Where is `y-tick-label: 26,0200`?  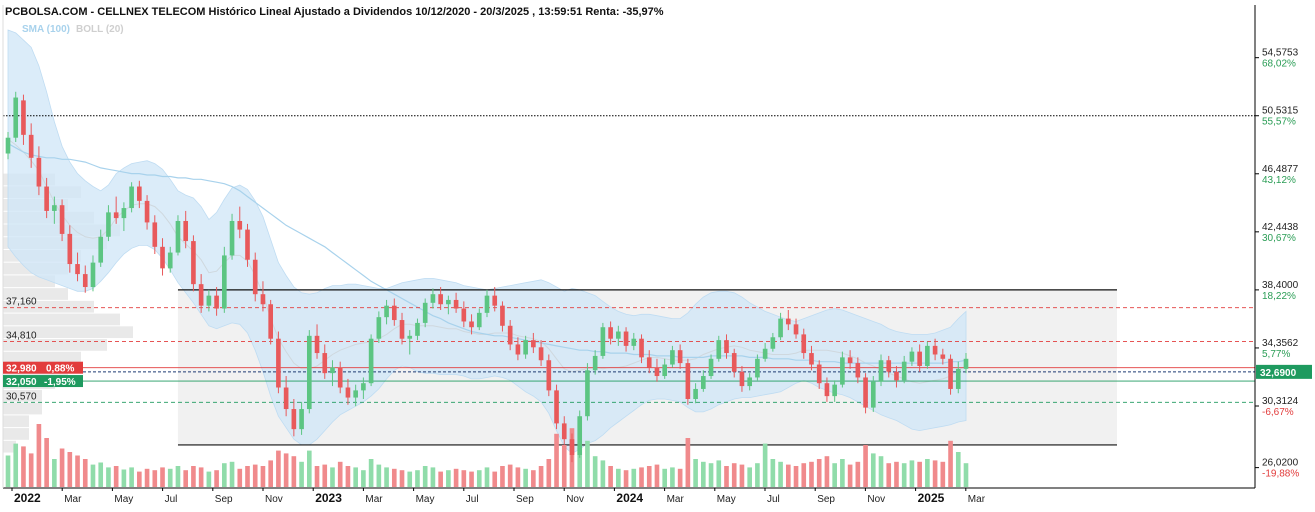
y-tick-label: 26,0200 is located at coordinates (1280, 463).